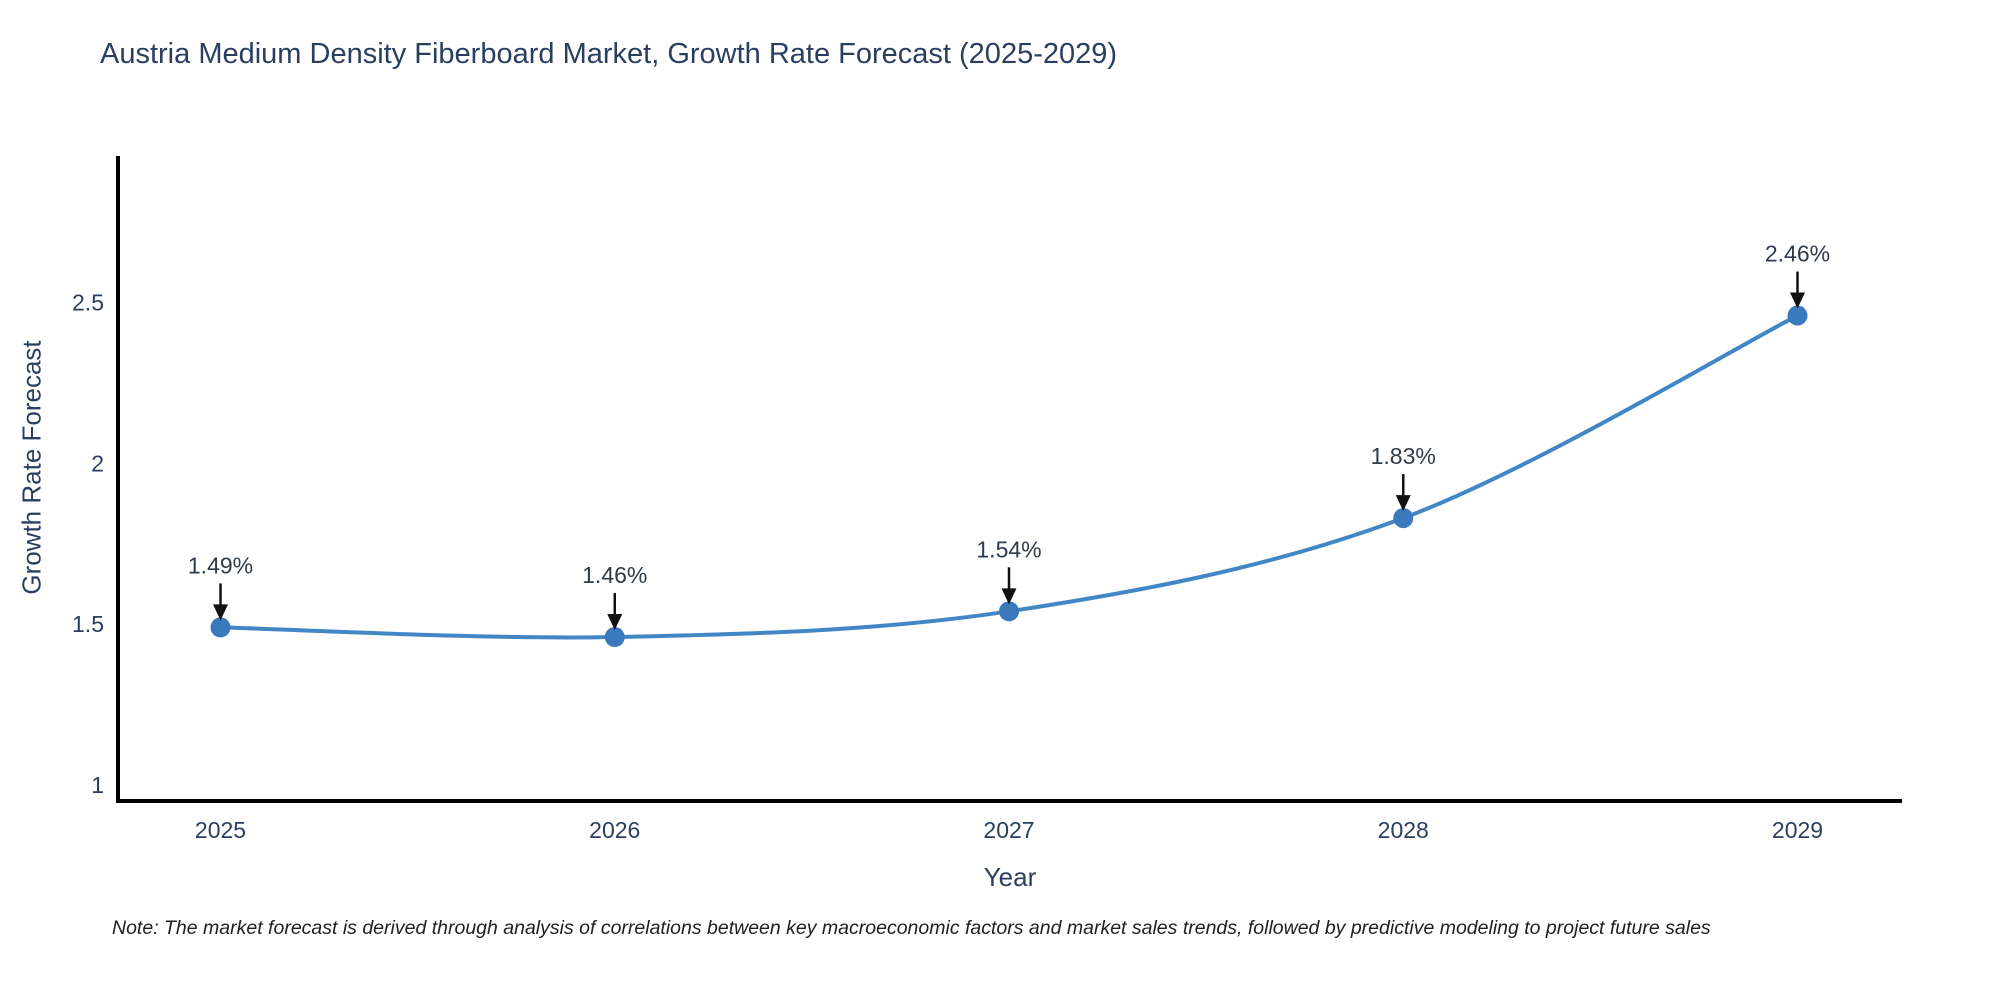 The width and height of the screenshot is (2000, 1000). Describe the element at coordinates (220, 565) in the screenshot. I see `point-annotation: 1.49%` at that location.